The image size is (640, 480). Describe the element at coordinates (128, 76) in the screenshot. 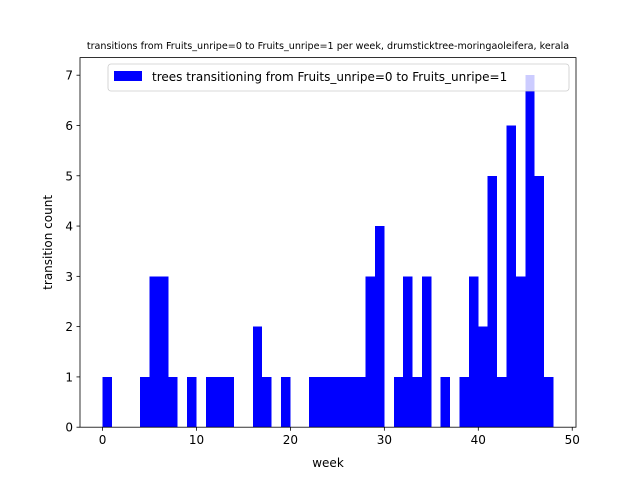

I see `legend-swatch` at that location.